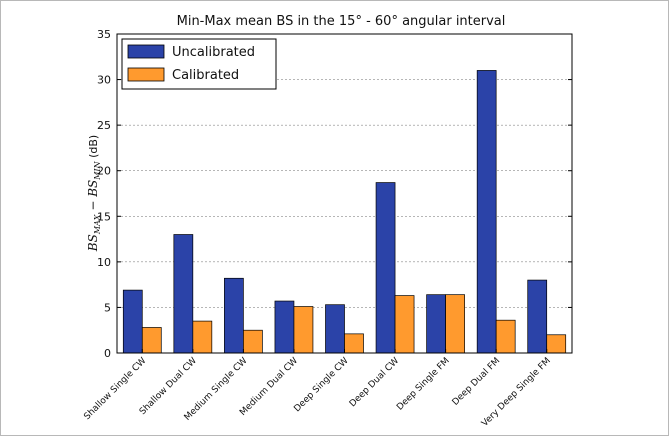  What do you see at coordinates (97, 224) in the screenshot?
I see `y-label-sub-max: MAX` at bounding box center [97, 224].